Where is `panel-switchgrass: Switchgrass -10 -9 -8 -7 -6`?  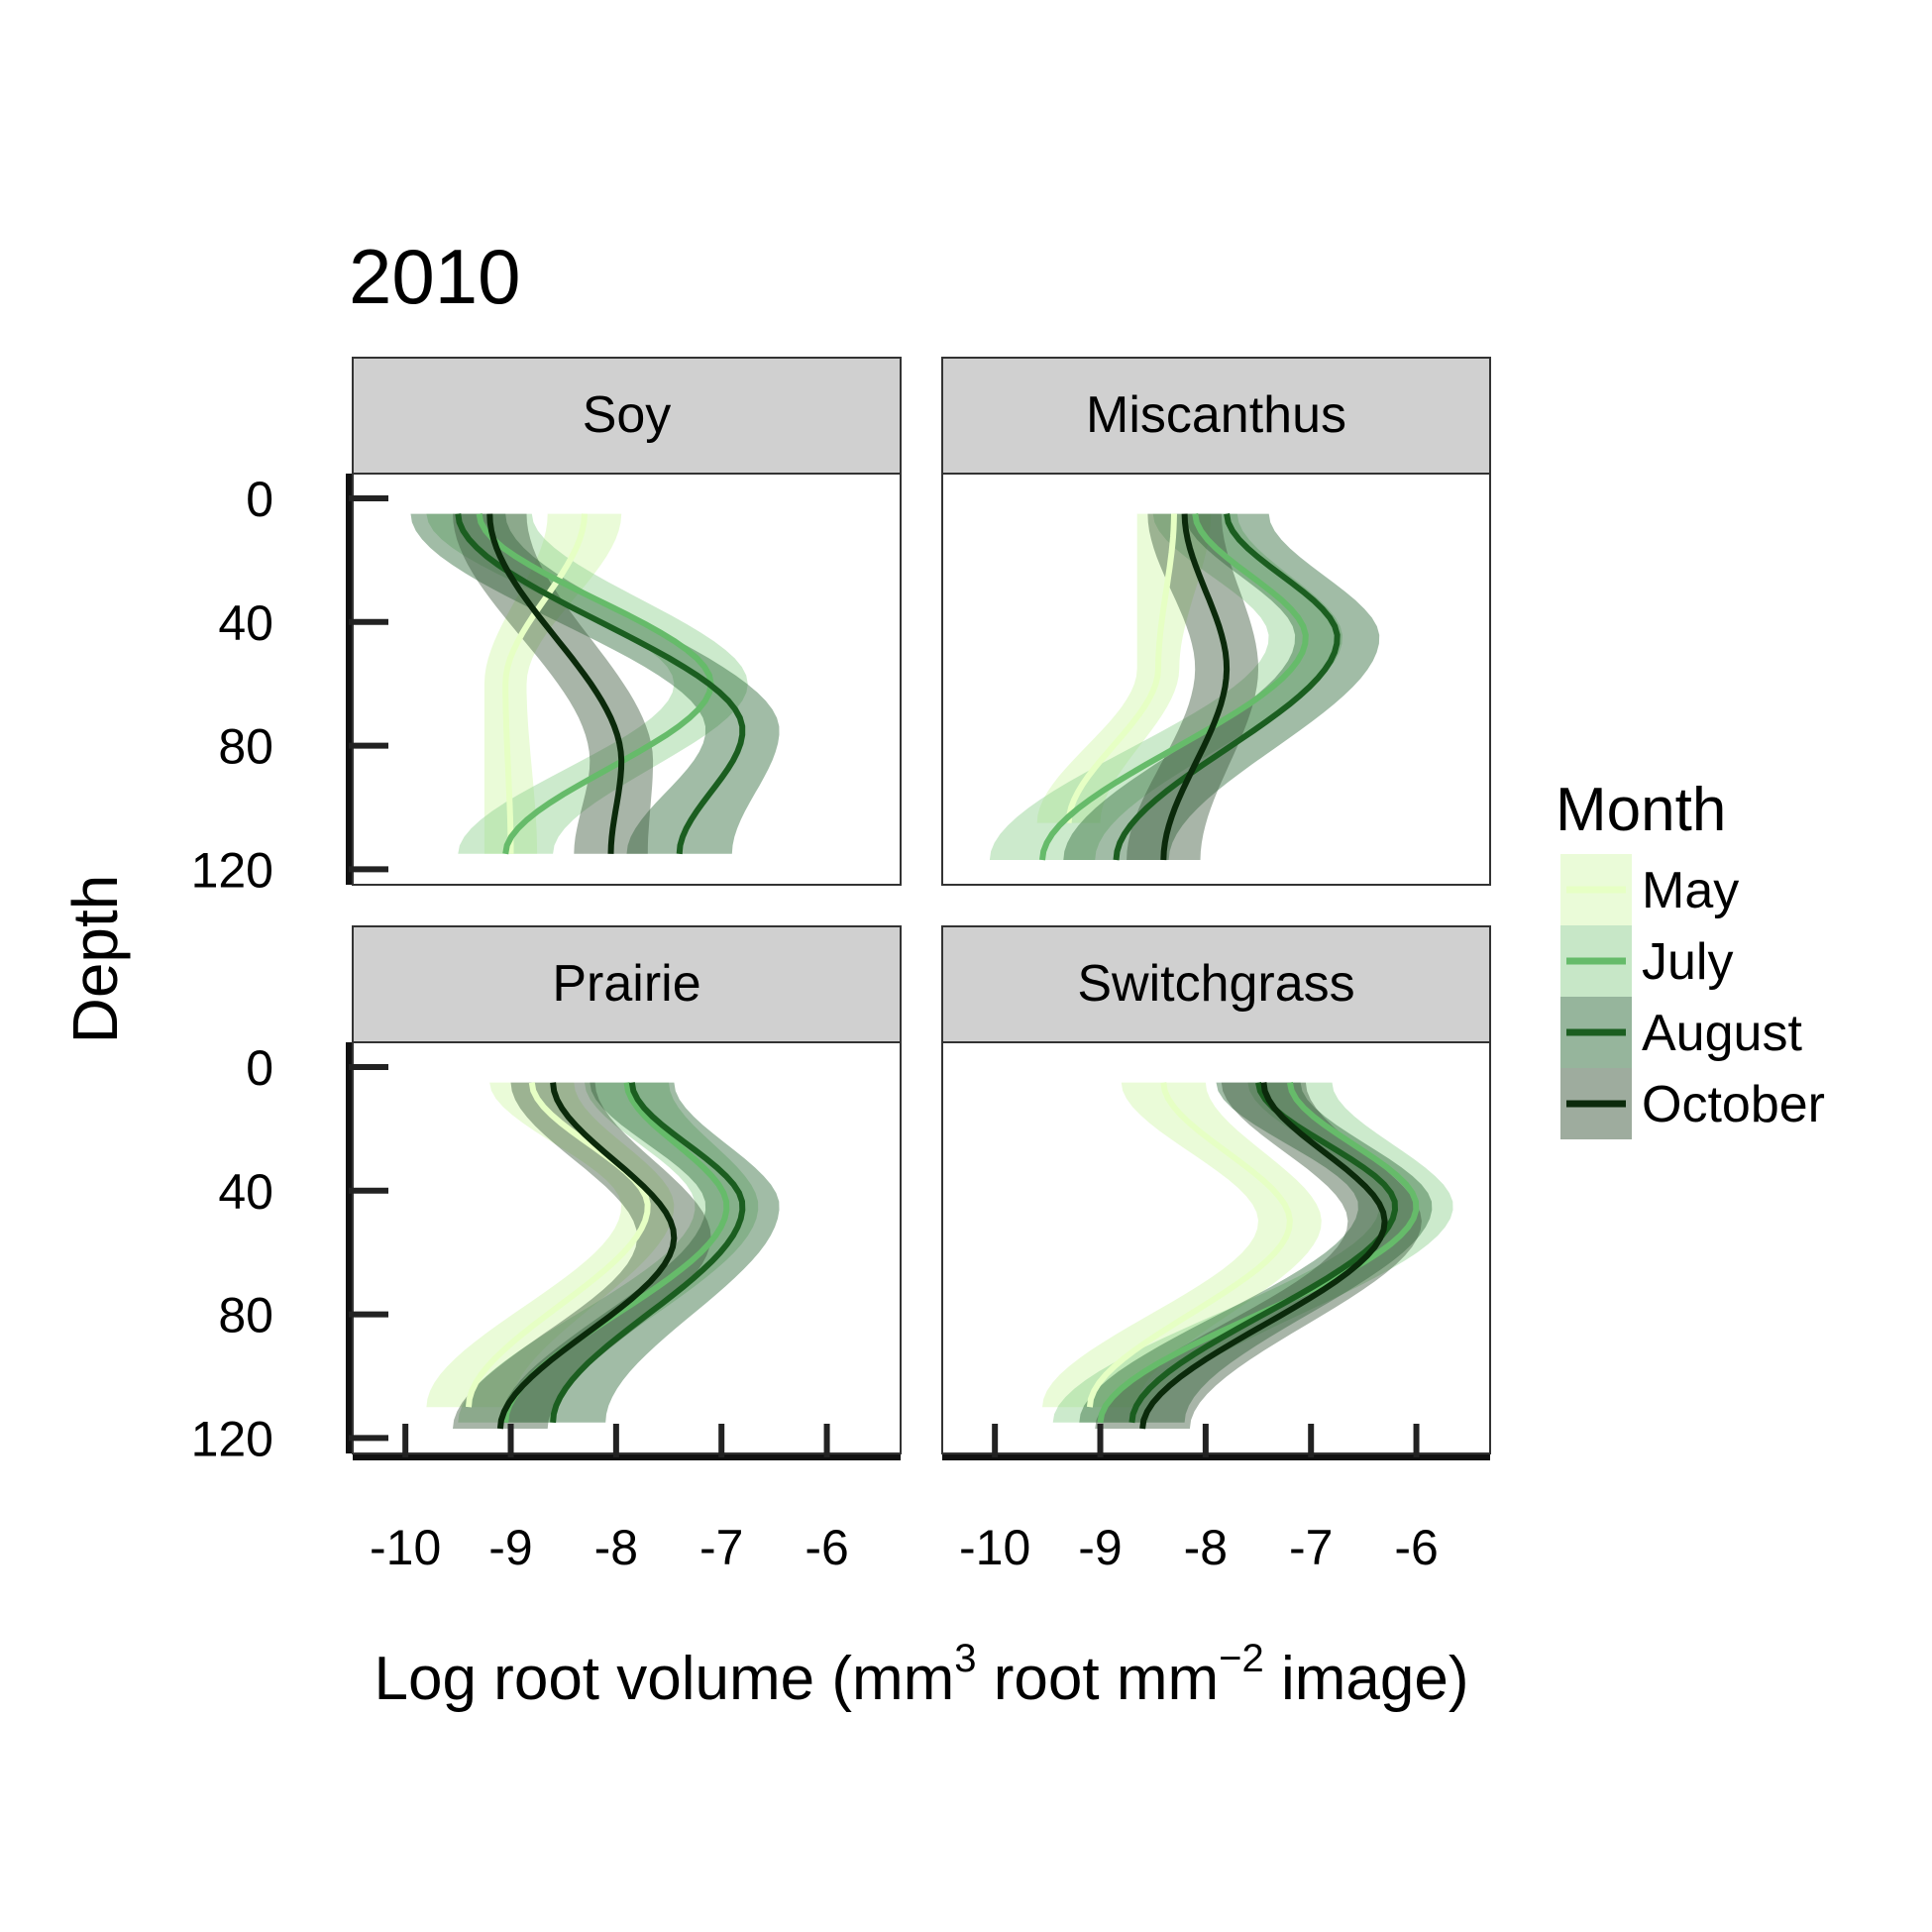
panel-switchgrass: Switchgrass -10 -9 -8 -7 -6 is located at coordinates (1216, 1250).